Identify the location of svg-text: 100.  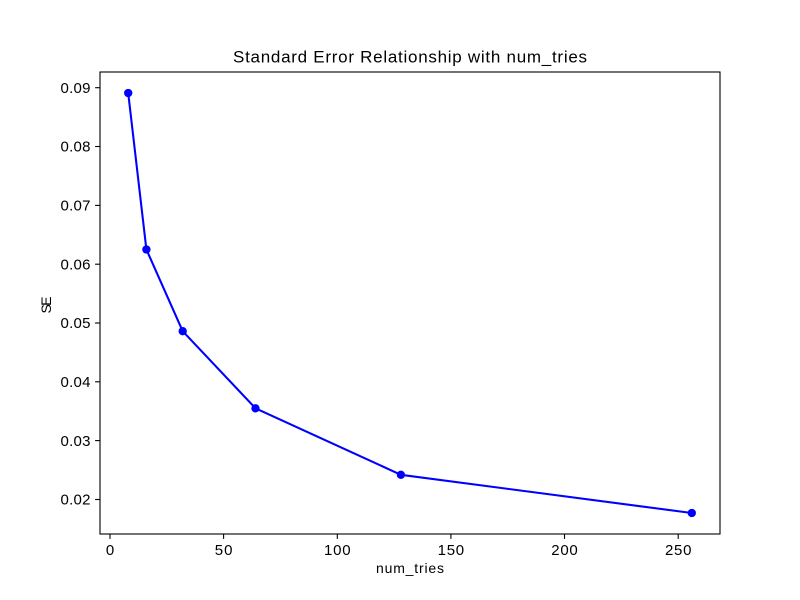
(337, 550).